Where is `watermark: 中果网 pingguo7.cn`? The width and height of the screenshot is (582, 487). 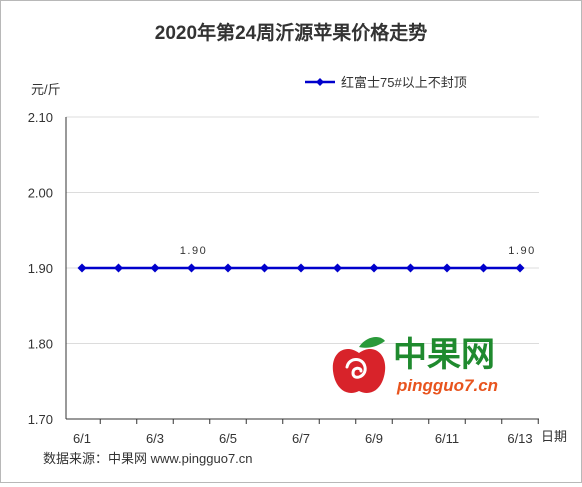 watermark: 中果网 pingguo7.cn is located at coordinates (415, 365).